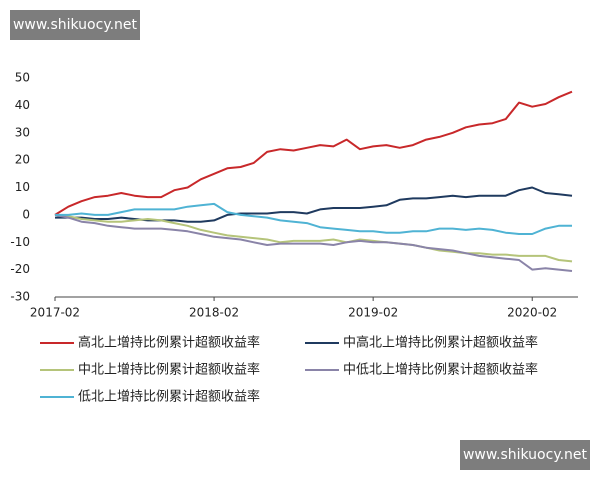 The width and height of the screenshot is (600, 484). What do you see at coordinates (22, 160) in the screenshot?
I see `y-tick-label: 20` at bounding box center [22, 160].